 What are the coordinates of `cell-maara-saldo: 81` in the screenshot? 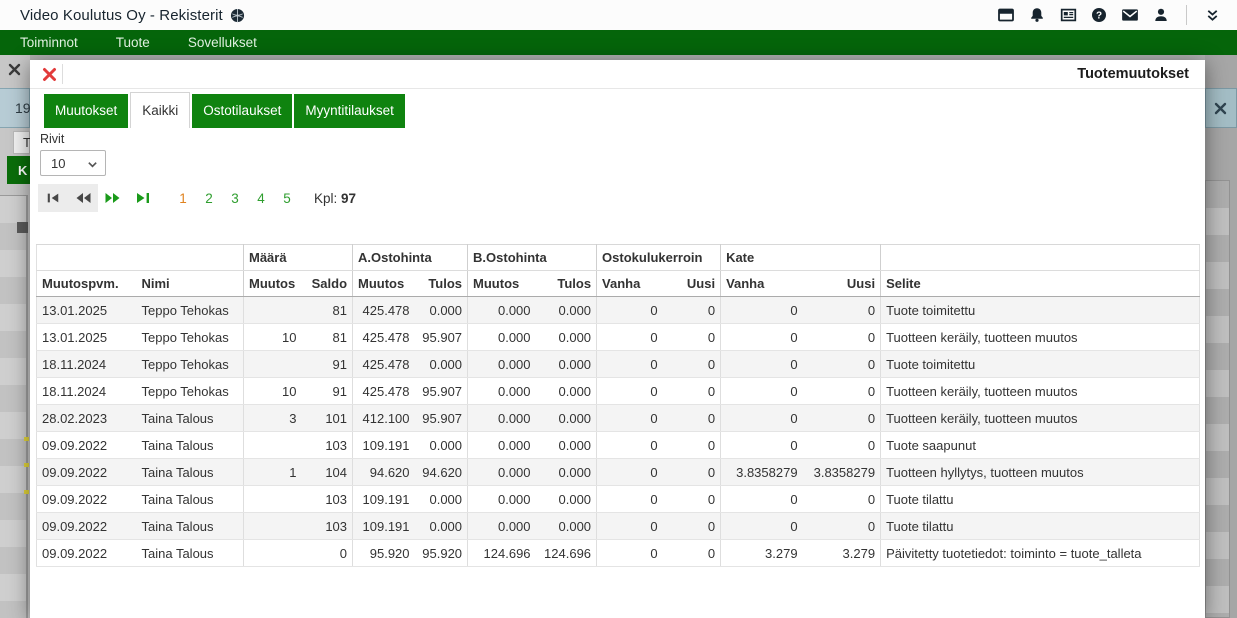 It's located at (327, 310).